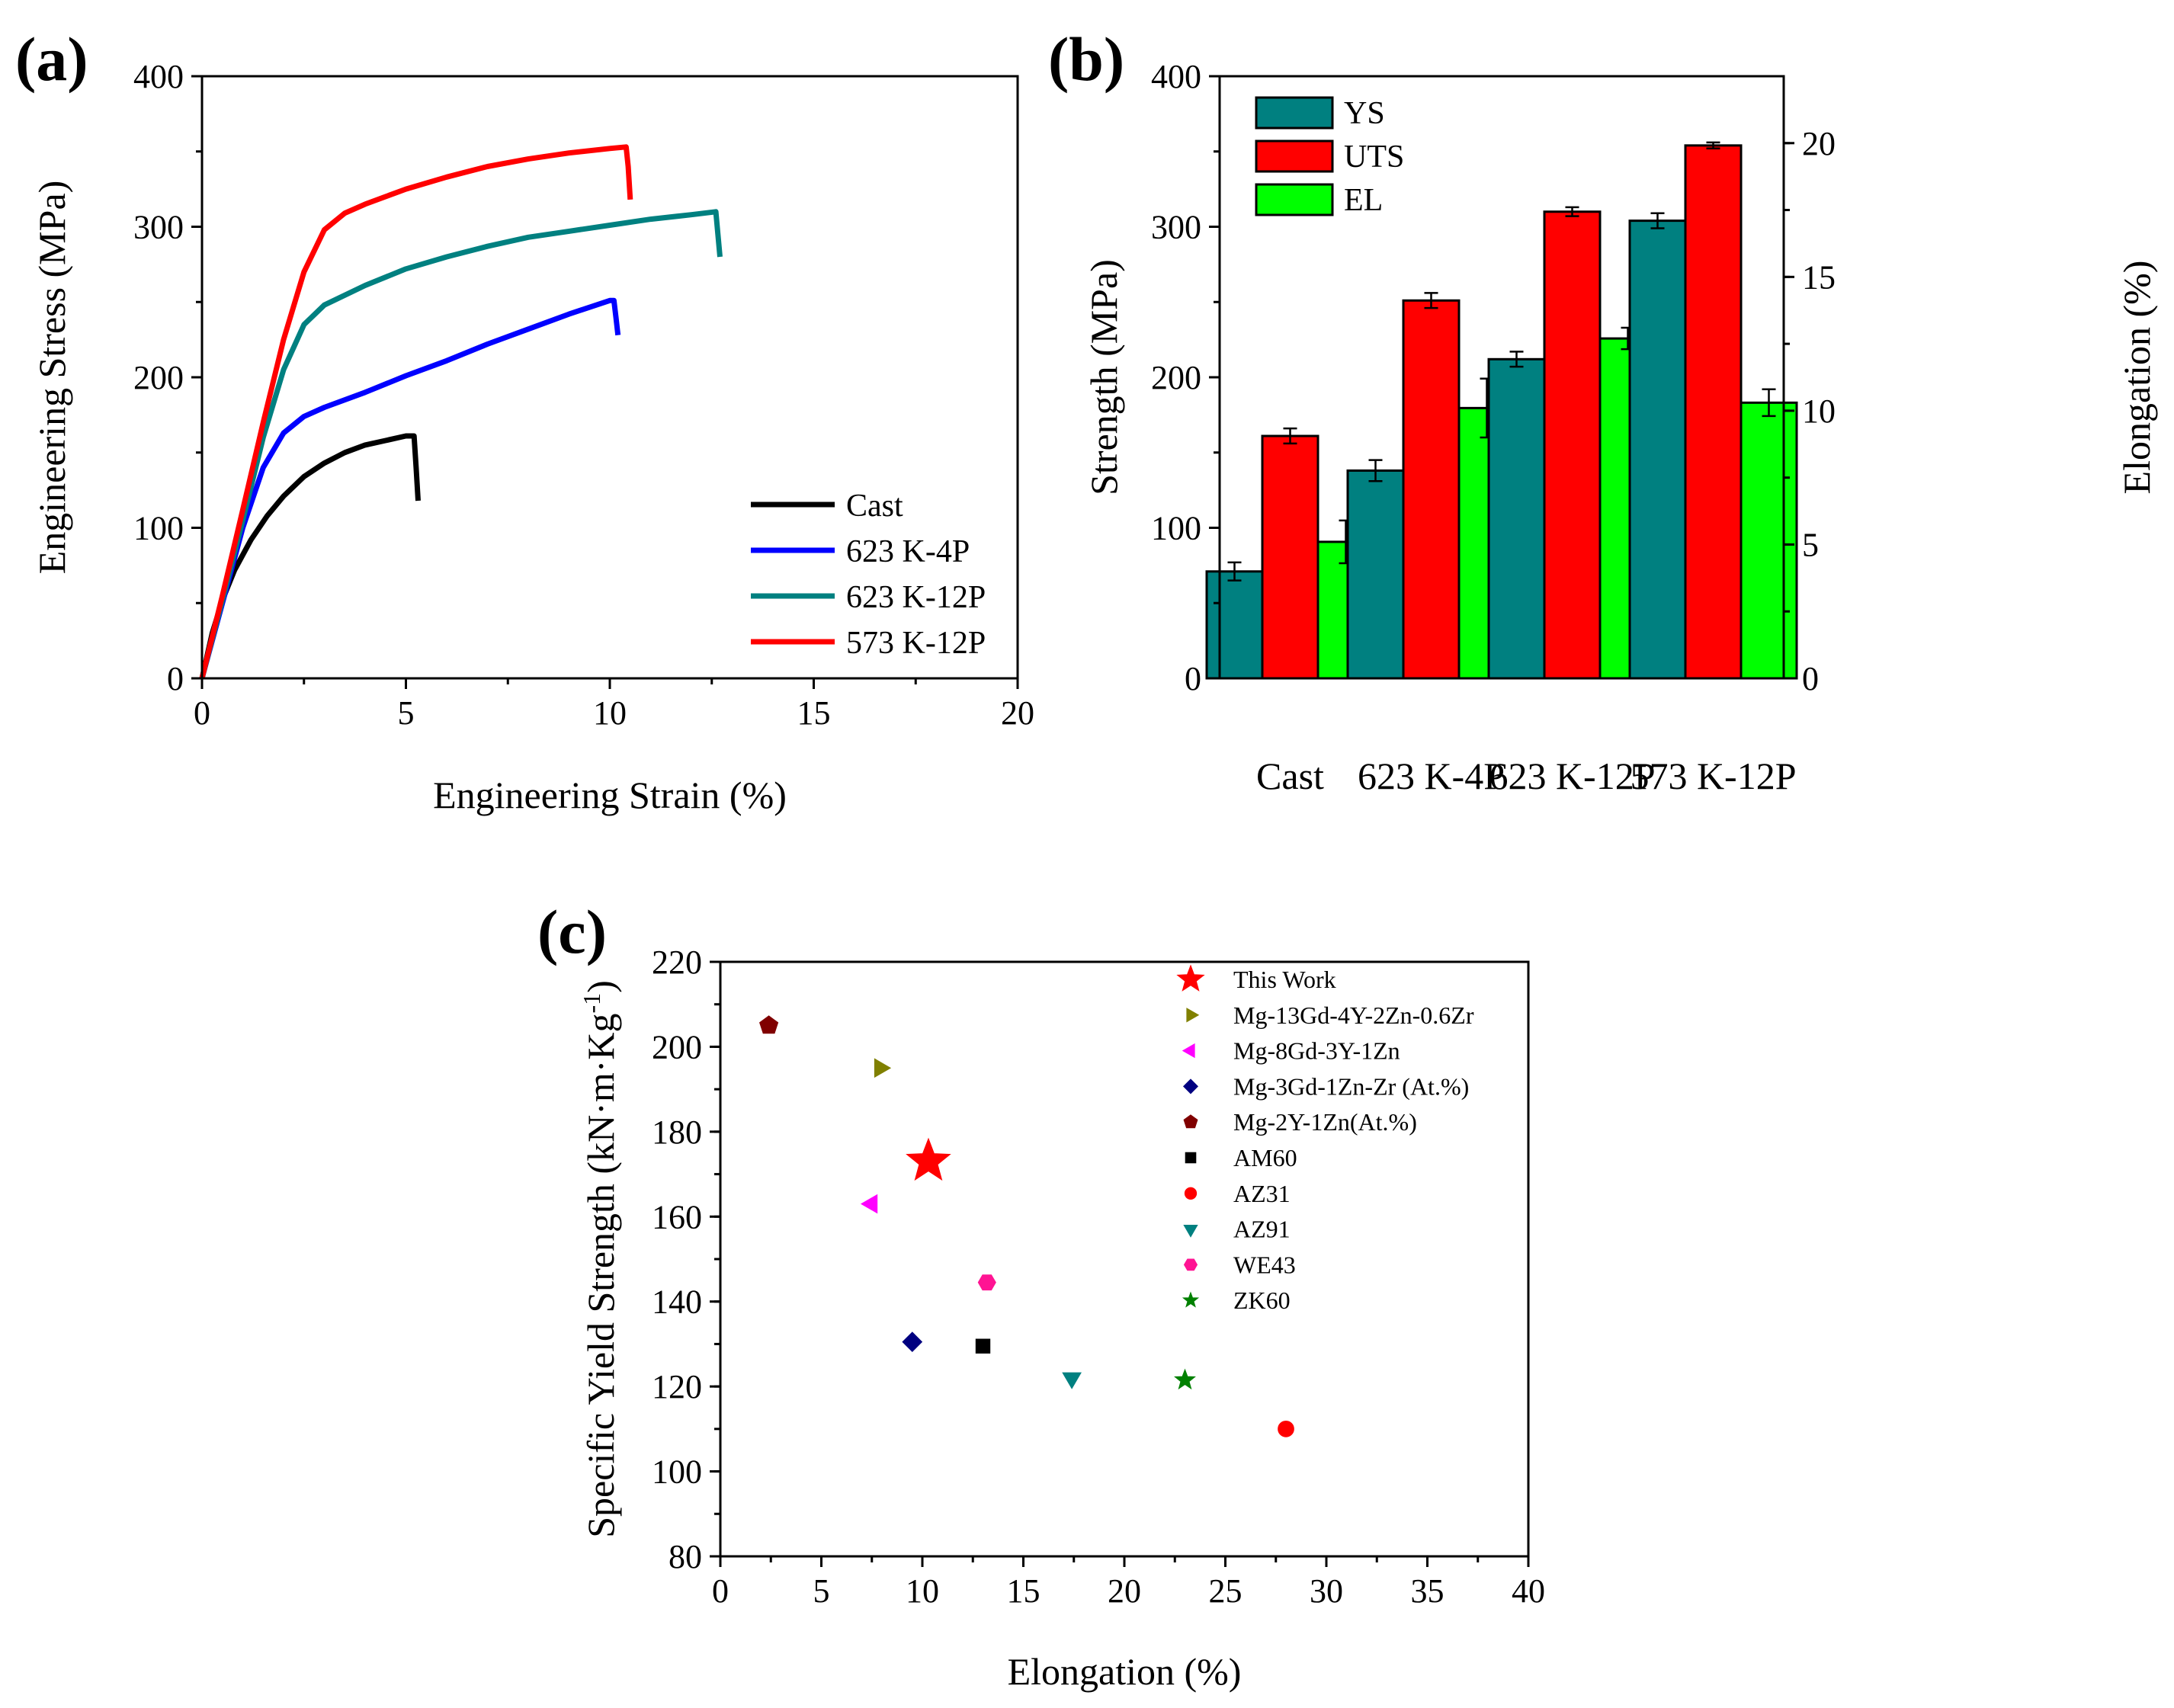 The width and height of the screenshot is (2174, 1708). I want to click on legend-label-mg-13gd-4y-2zn-0-6zr: Mg-13Gd-4Y-2Zn-0.6Zr, so click(1353, 1015).